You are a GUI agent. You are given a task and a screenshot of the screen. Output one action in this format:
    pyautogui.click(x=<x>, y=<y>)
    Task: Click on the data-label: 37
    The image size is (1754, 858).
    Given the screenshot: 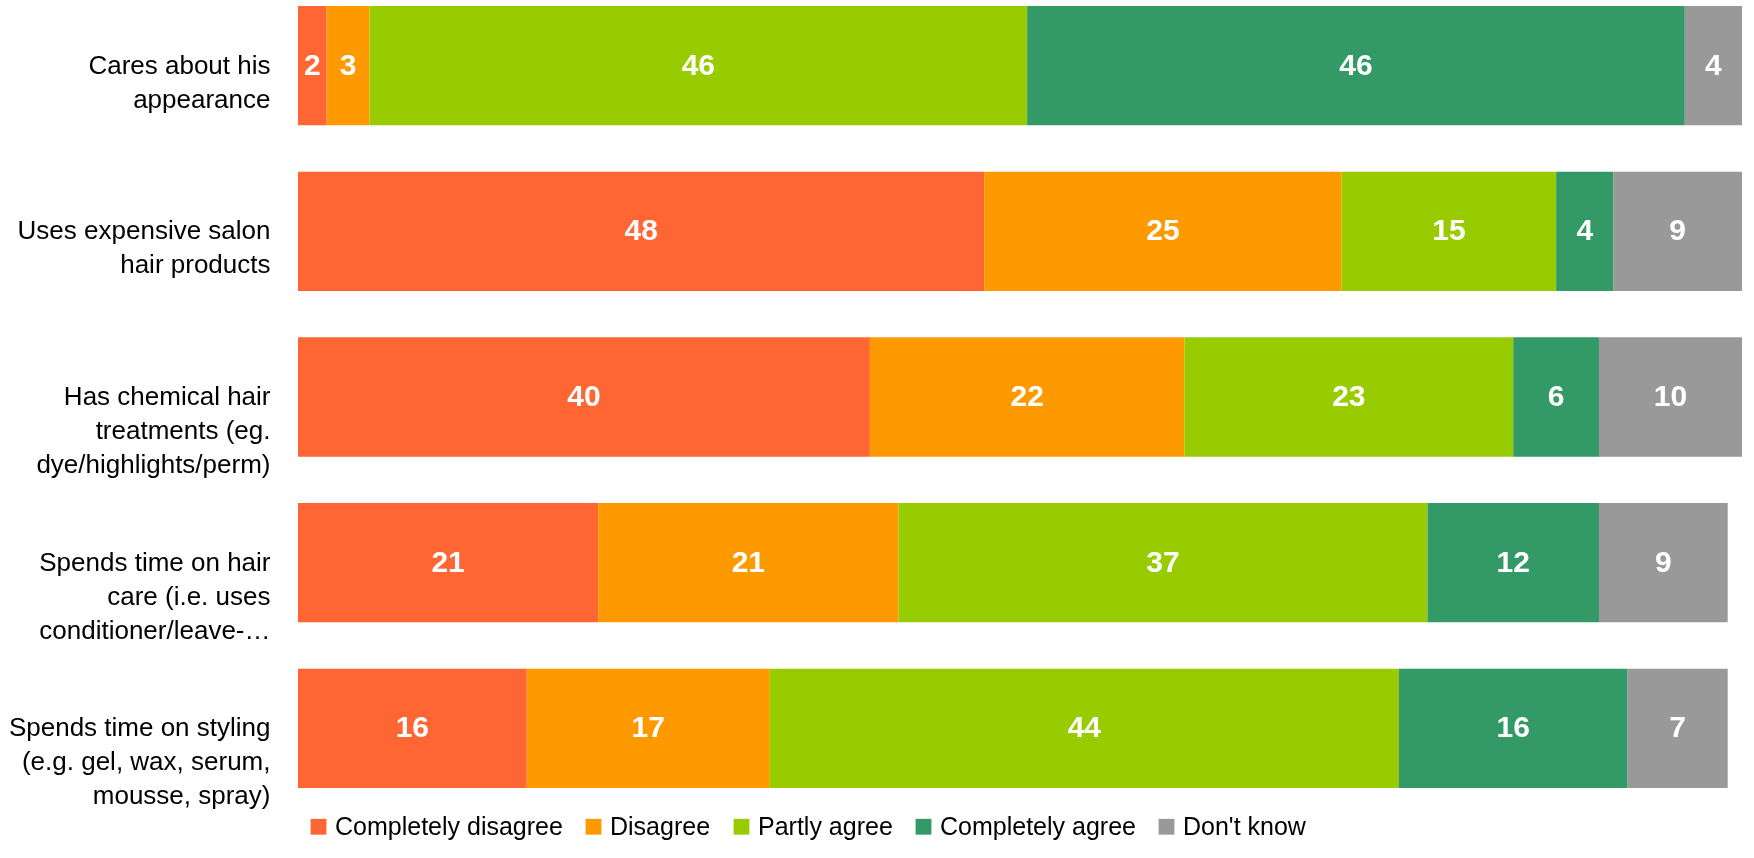 What is the action you would take?
    pyautogui.click(x=1163, y=561)
    